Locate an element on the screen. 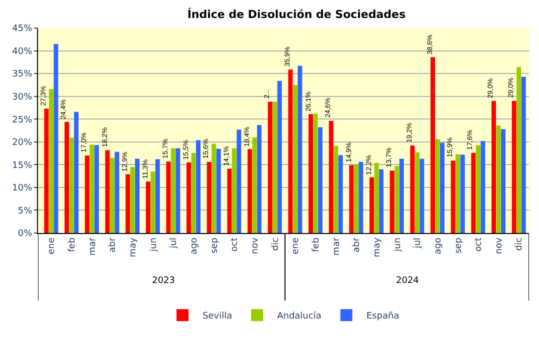 This screenshot has height=340, width=539. legend-label: Andalucía is located at coordinates (299, 316).